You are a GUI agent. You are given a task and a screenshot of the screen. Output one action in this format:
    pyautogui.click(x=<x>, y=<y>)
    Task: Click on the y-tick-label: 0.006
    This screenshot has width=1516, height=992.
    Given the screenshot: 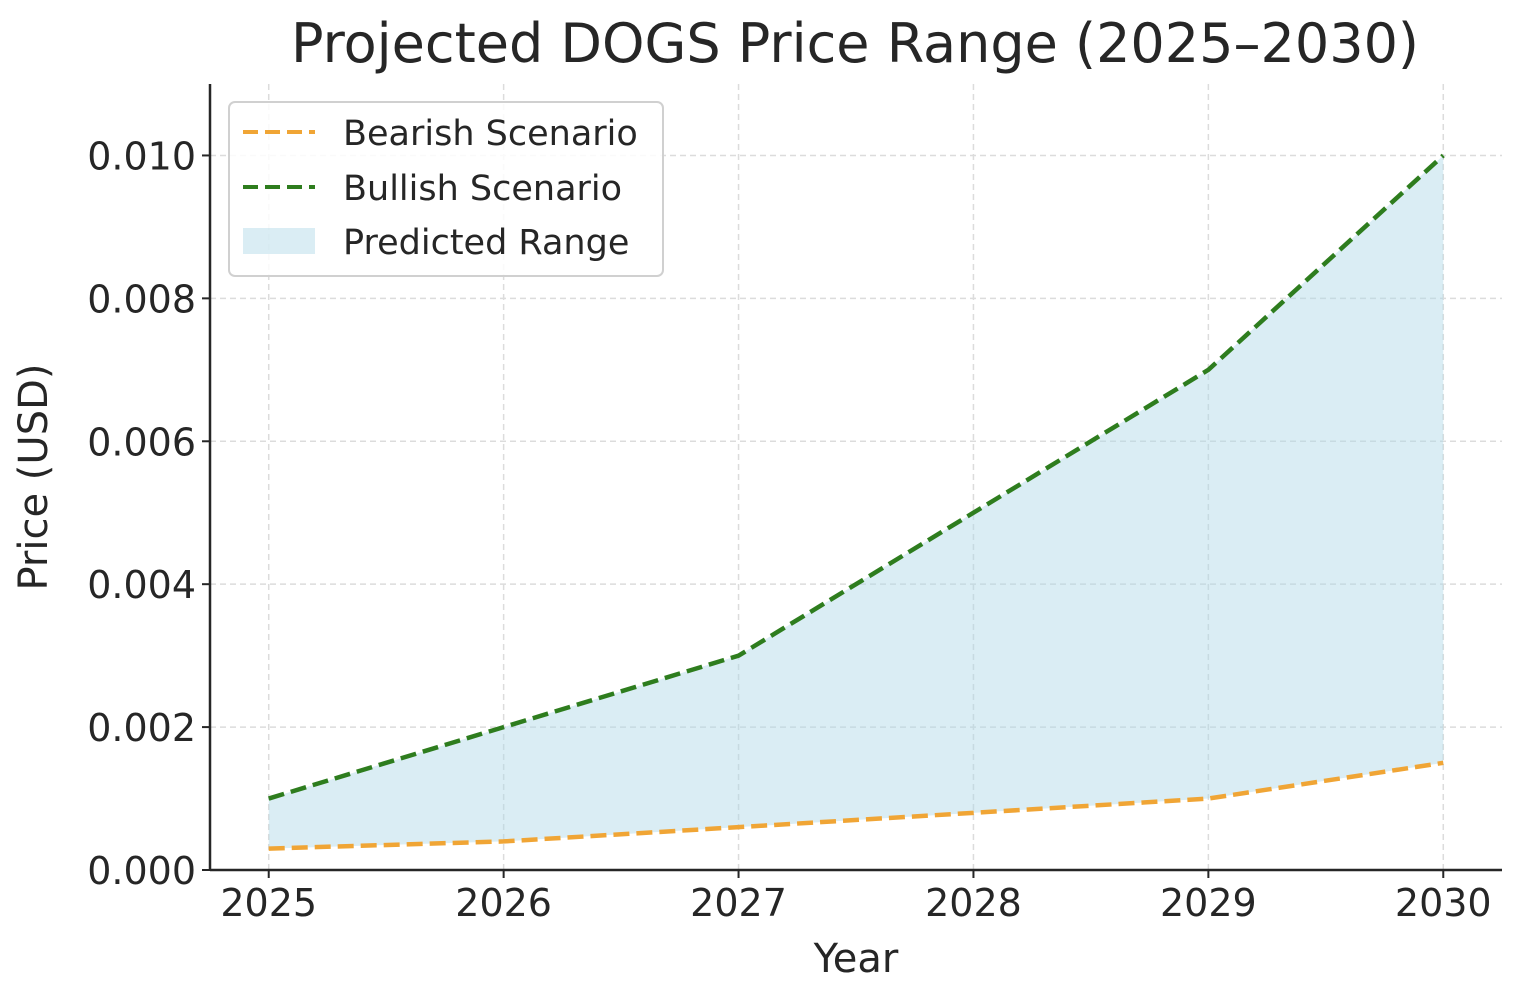 What is the action you would take?
    pyautogui.click(x=141, y=442)
    